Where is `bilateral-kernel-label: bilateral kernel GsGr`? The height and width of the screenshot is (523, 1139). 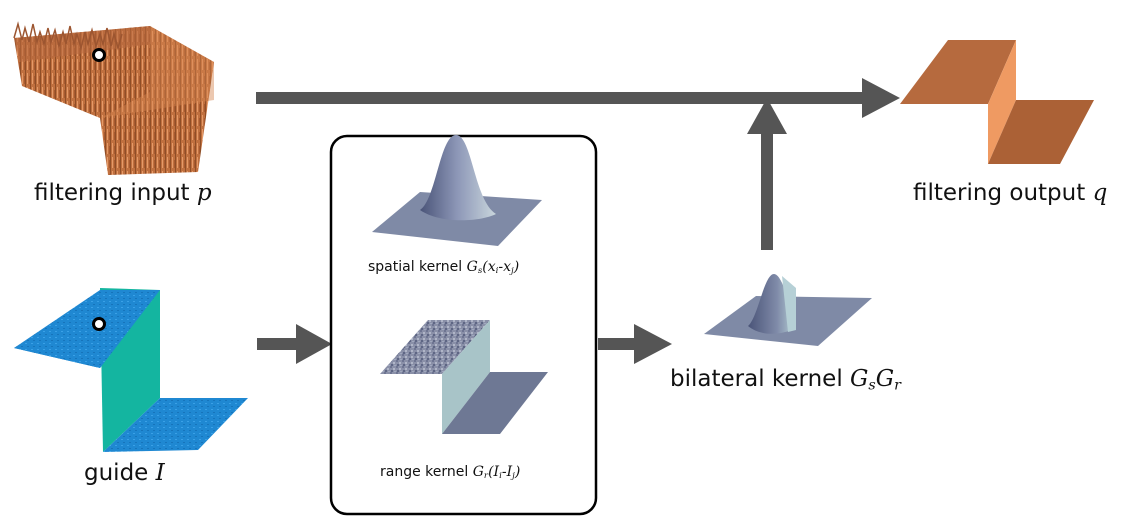 bilateral-kernel-label: bilateral kernel GsGr is located at coordinates (785, 380).